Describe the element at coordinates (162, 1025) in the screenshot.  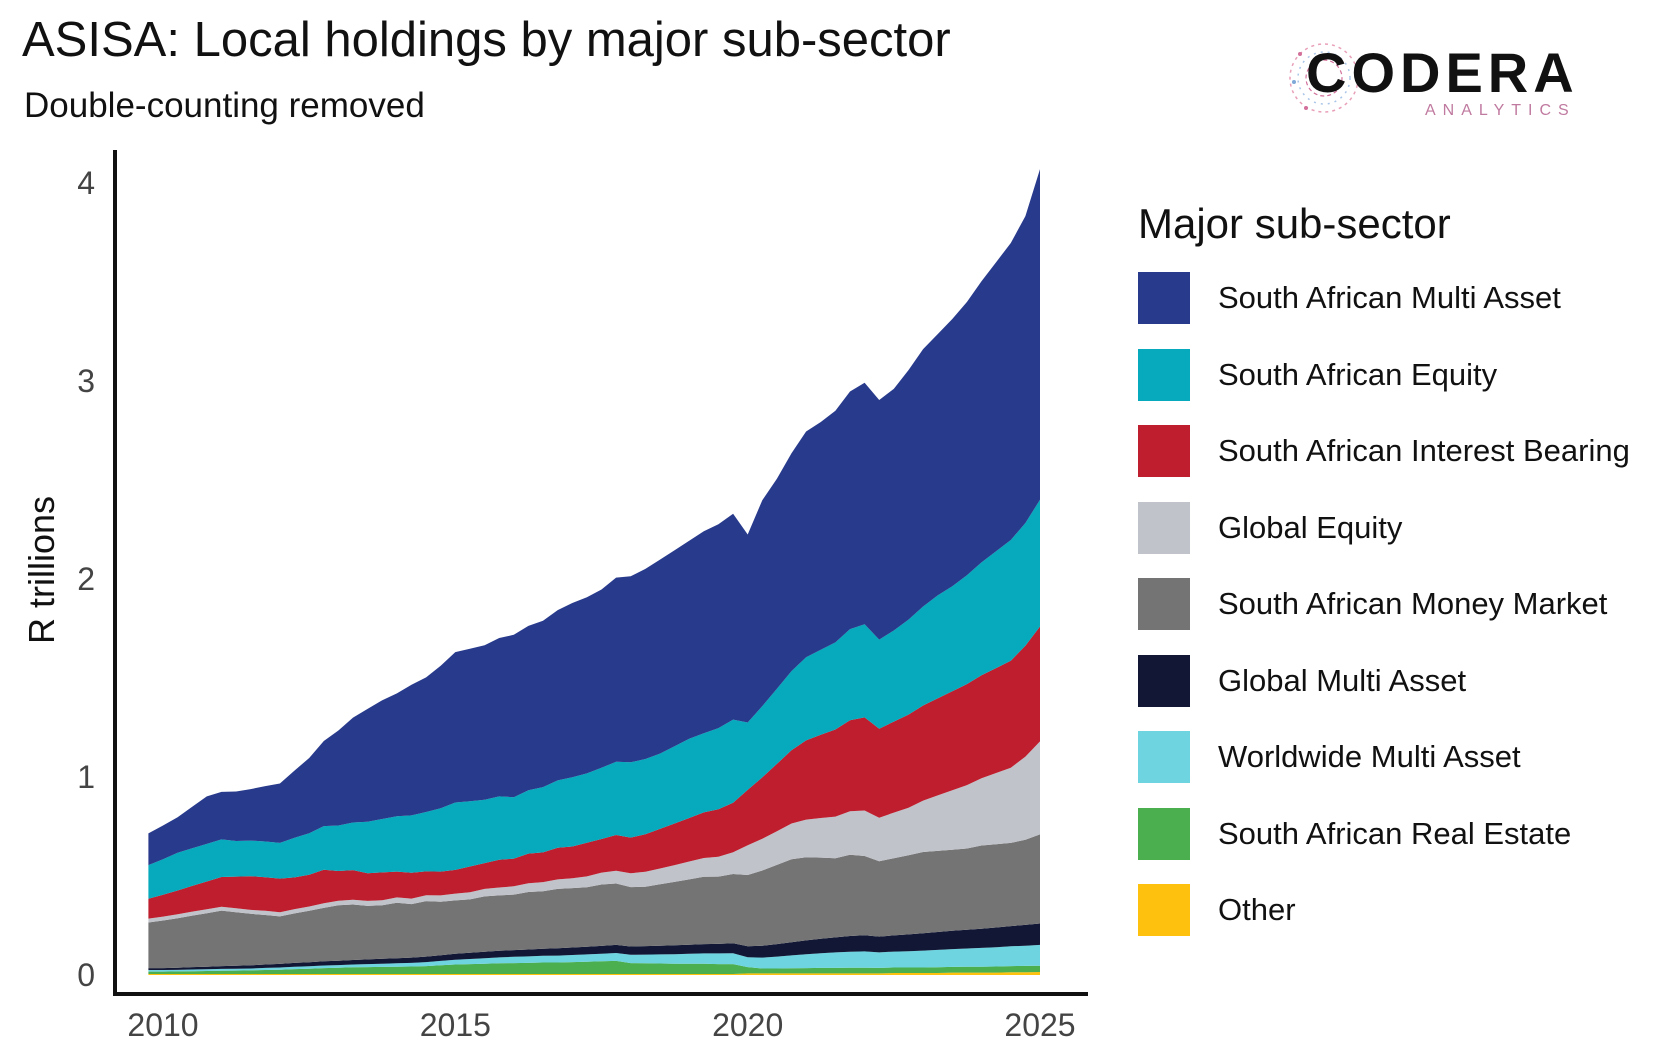
I see `x-tick-label: 2010` at that location.